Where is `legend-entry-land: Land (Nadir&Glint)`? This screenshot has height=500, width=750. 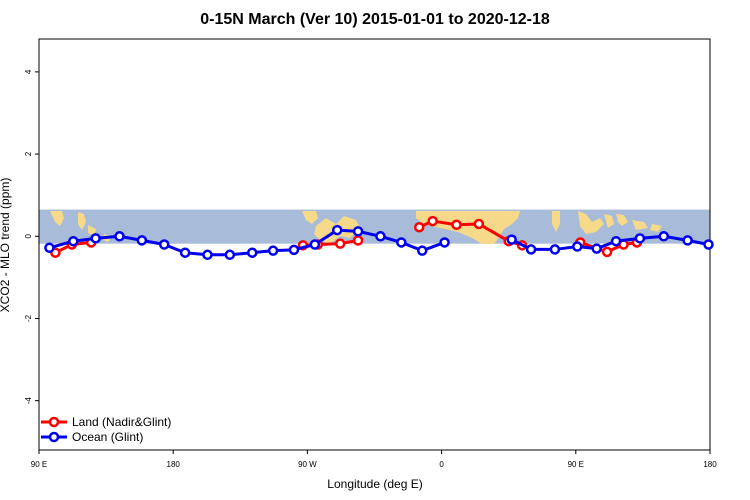 legend-entry-land: Land (Nadir&Glint) is located at coordinates (106, 422).